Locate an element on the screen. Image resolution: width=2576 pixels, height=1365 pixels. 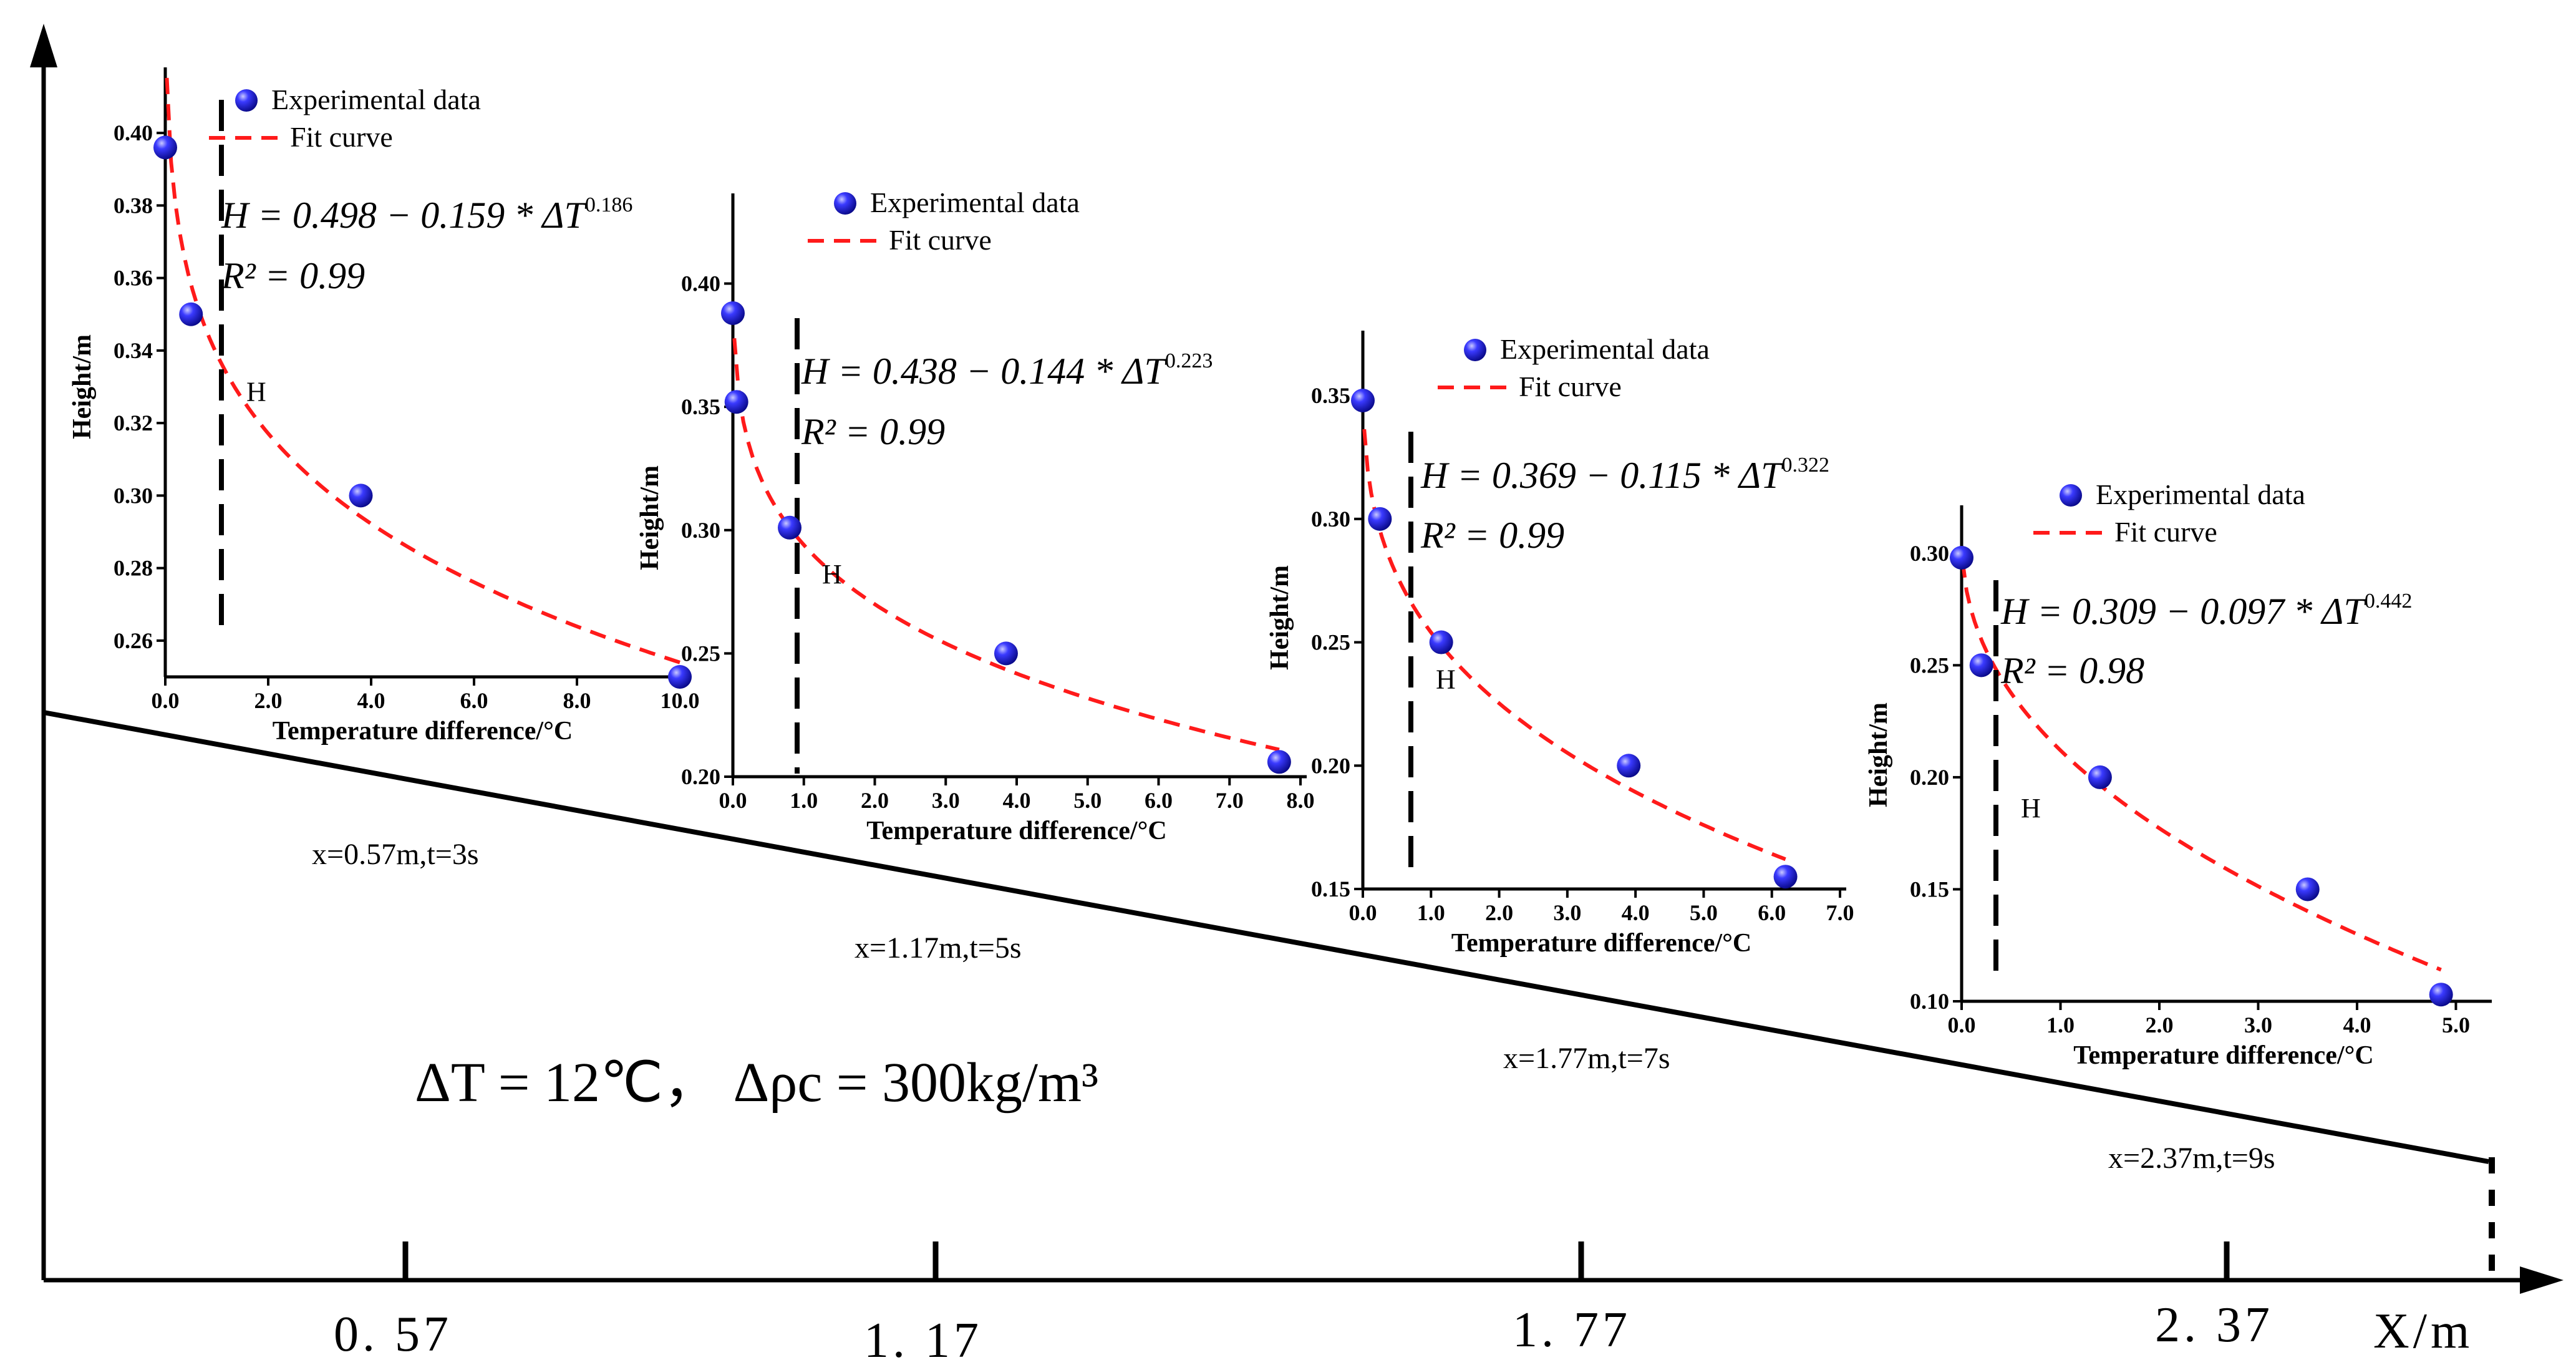
inset-x-tick-label: 8.0 is located at coordinates (1301, 800).